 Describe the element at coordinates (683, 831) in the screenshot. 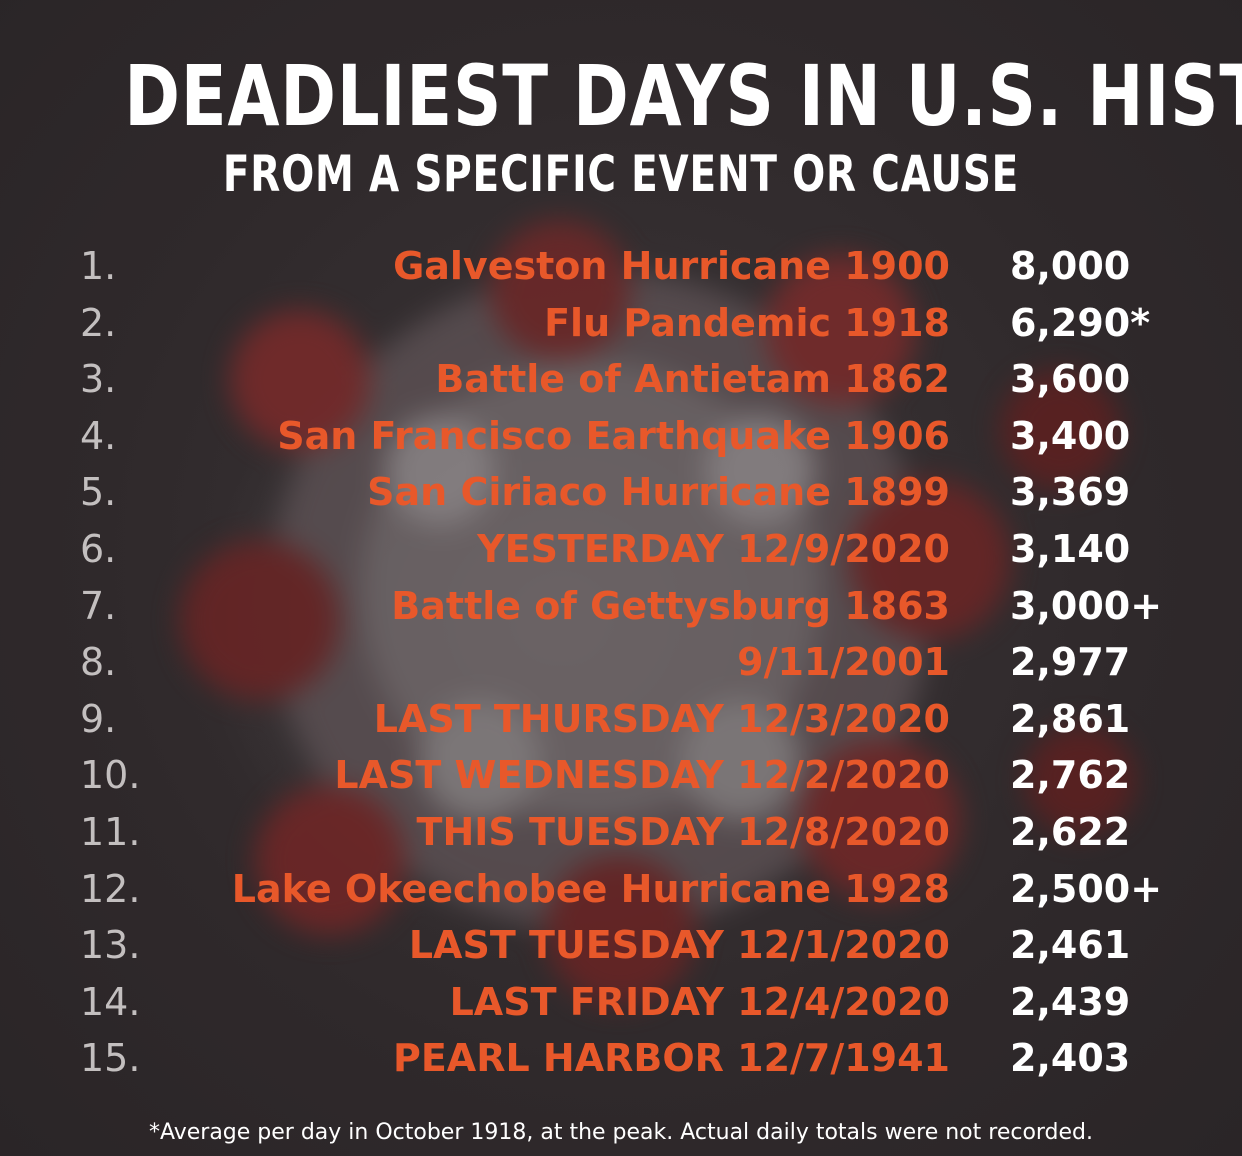

I see `event-name: THIS TUESDAY 12/8/2020` at that location.